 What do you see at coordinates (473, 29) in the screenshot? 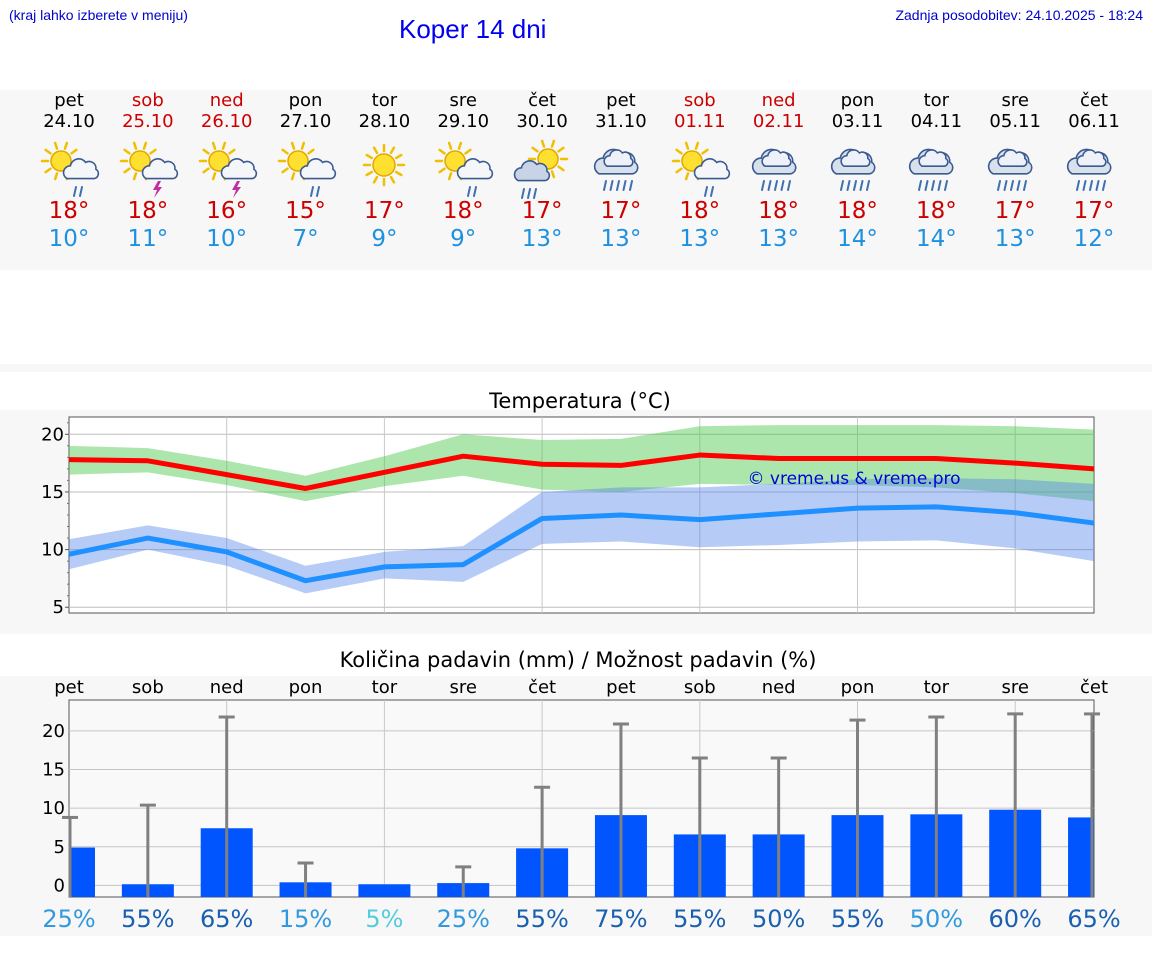
I see `page-title: Koper 14 dni` at bounding box center [473, 29].